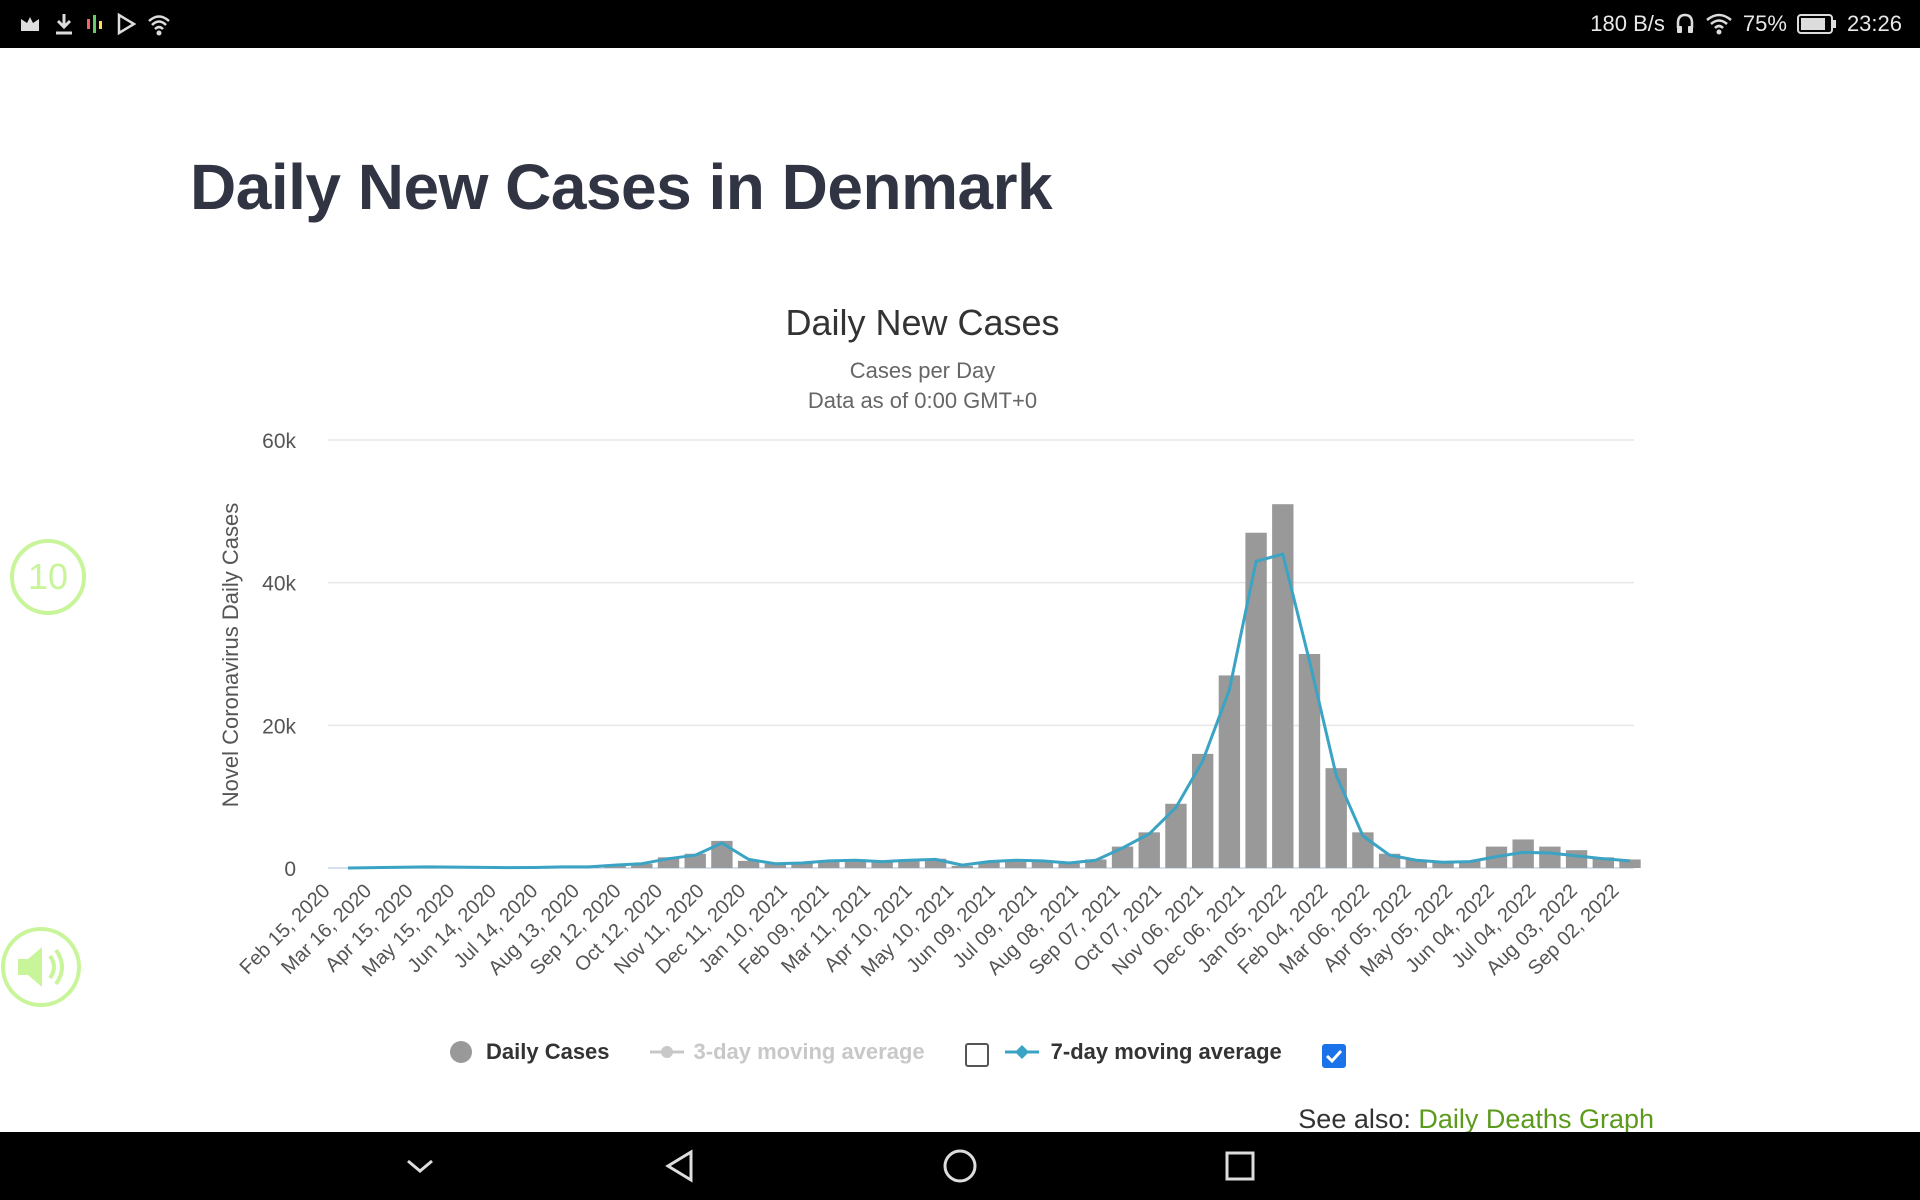 Image resolution: width=1920 pixels, height=1200 pixels. I want to click on chart-subtitle: Cases per Day, so click(922, 370).